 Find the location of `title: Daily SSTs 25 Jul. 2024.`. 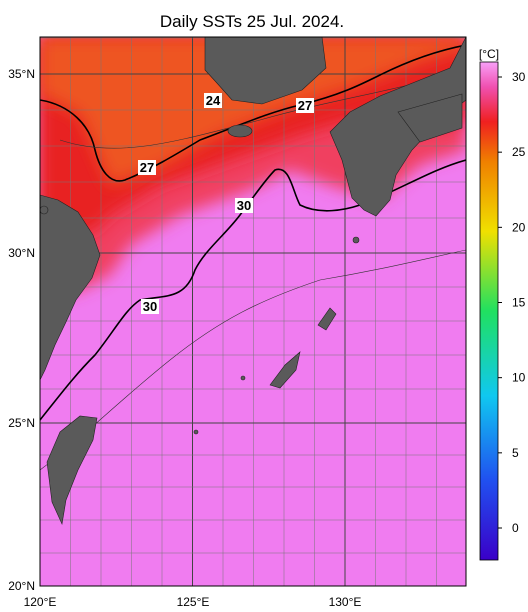

title: Daily SSTs 25 Jul. 2024. is located at coordinates (252, 21).